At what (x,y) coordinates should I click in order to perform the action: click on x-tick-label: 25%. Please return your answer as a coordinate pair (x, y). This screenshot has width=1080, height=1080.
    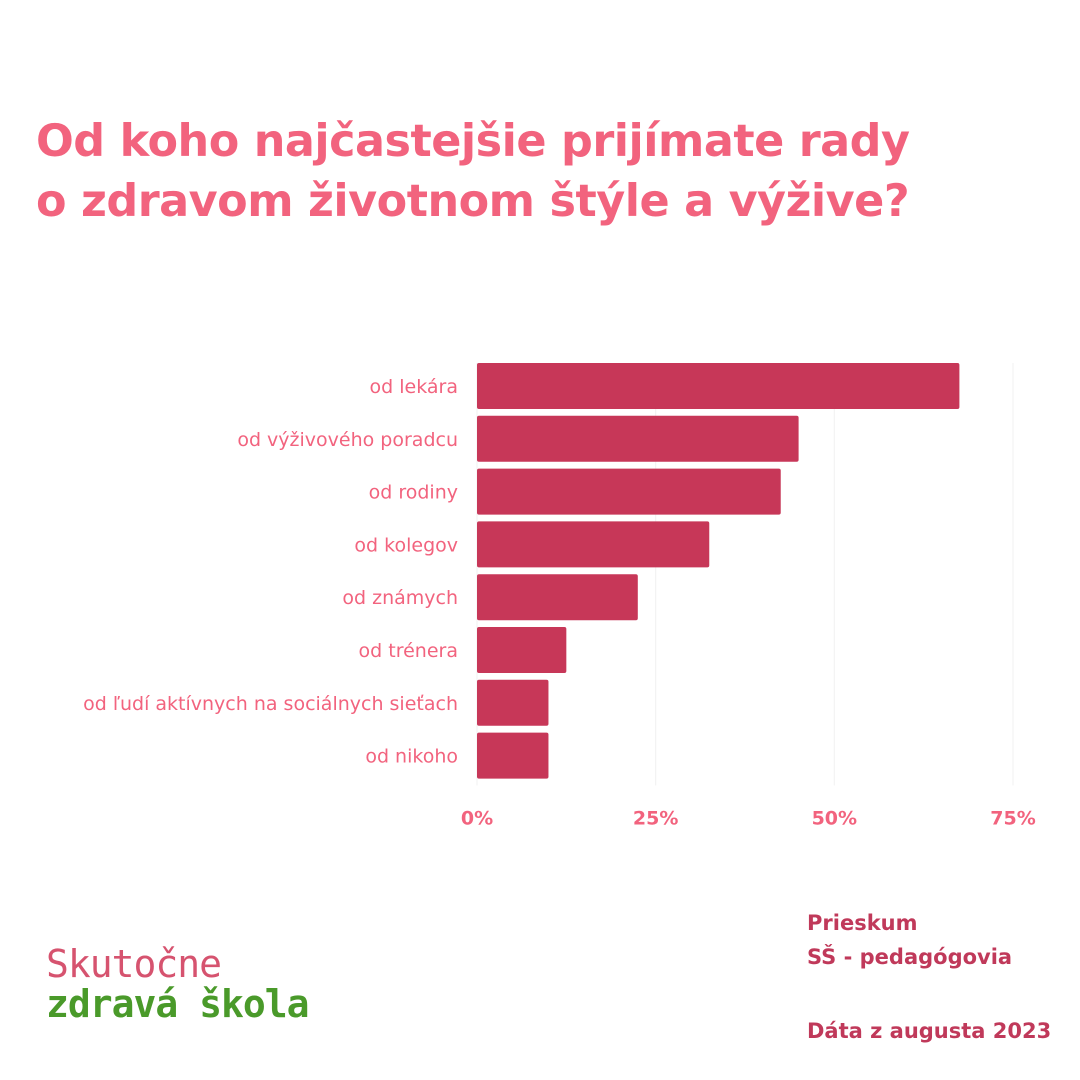
    Looking at the image, I should click on (655, 818).